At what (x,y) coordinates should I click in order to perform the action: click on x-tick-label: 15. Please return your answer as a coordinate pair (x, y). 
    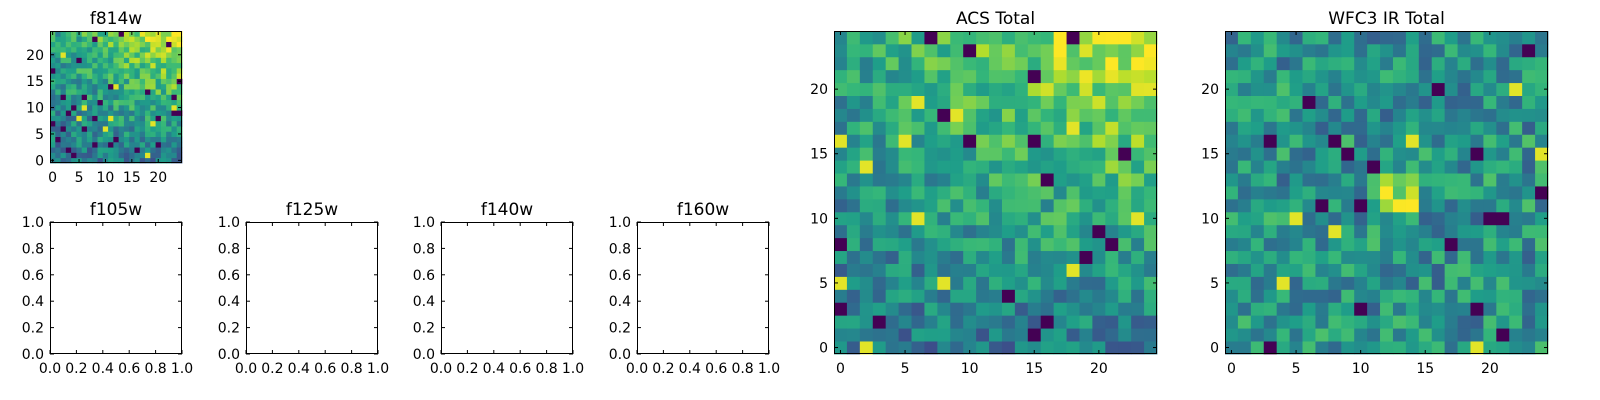
    Looking at the image, I should click on (1034, 369).